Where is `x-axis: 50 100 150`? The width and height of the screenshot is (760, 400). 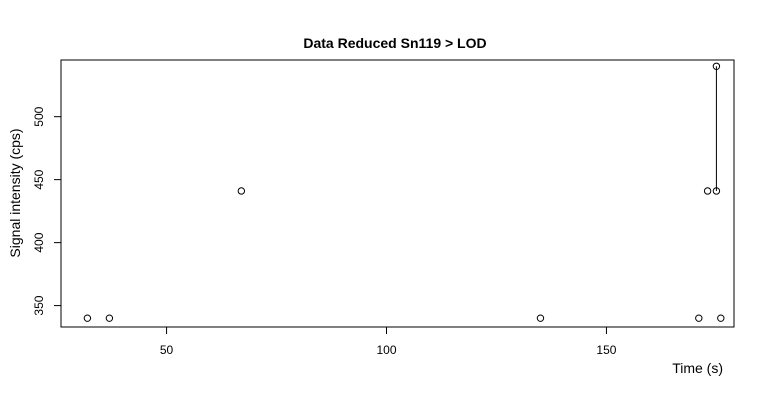 x-axis: 50 100 150 is located at coordinates (388, 341).